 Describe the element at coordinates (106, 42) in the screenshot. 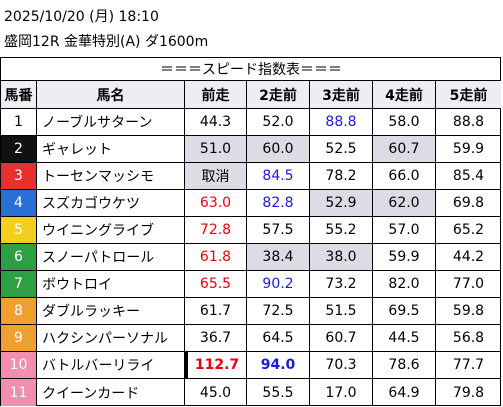

I see `race-info: 盛岡12R 金華特別(A) ダ1600m` at that location.